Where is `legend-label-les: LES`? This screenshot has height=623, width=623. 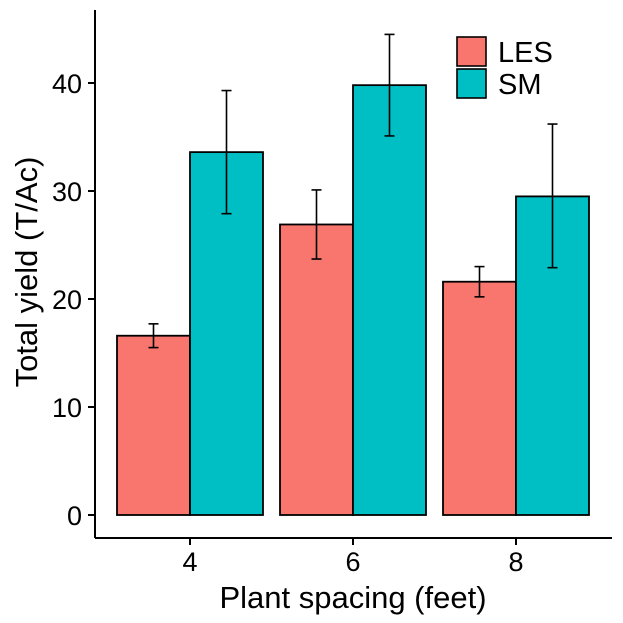 legend-label-les: LES is located at coordinates (525, 53).